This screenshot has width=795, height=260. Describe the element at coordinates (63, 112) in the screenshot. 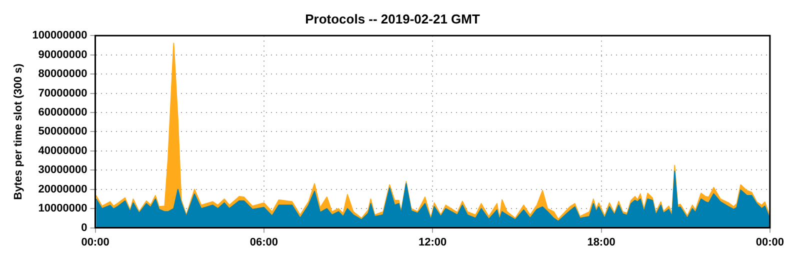

I see `y-tick-label: 60000000` at that location.